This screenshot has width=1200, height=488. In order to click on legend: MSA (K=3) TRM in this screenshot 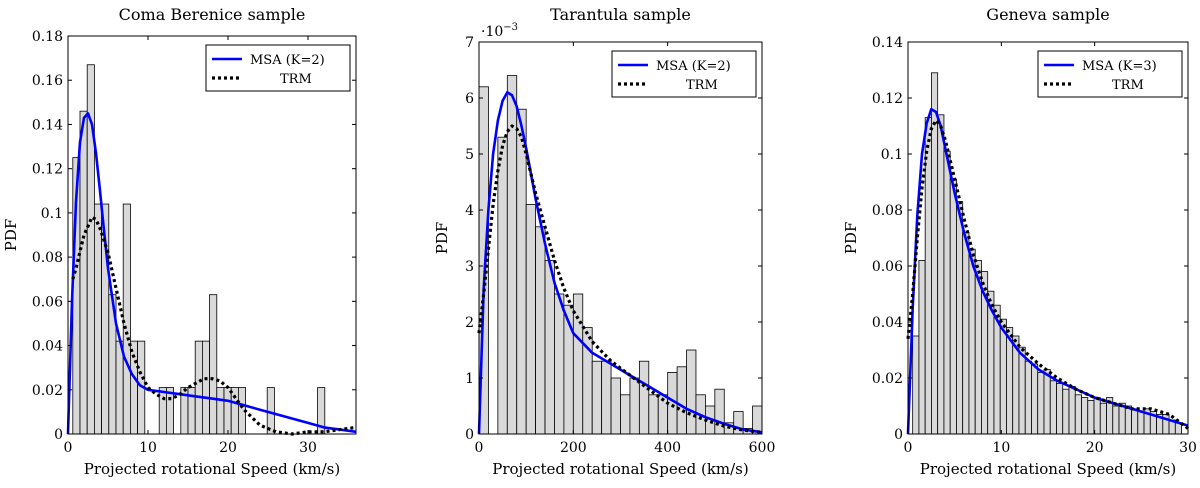, I will do `click(1110, 74)`.